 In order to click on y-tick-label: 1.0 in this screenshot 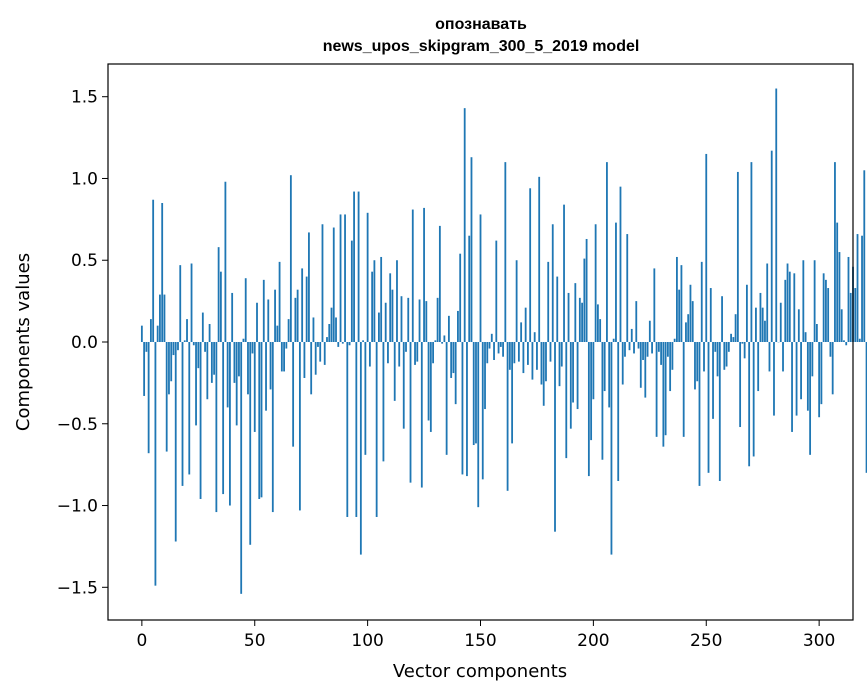, I will do `click(84, 179)`.